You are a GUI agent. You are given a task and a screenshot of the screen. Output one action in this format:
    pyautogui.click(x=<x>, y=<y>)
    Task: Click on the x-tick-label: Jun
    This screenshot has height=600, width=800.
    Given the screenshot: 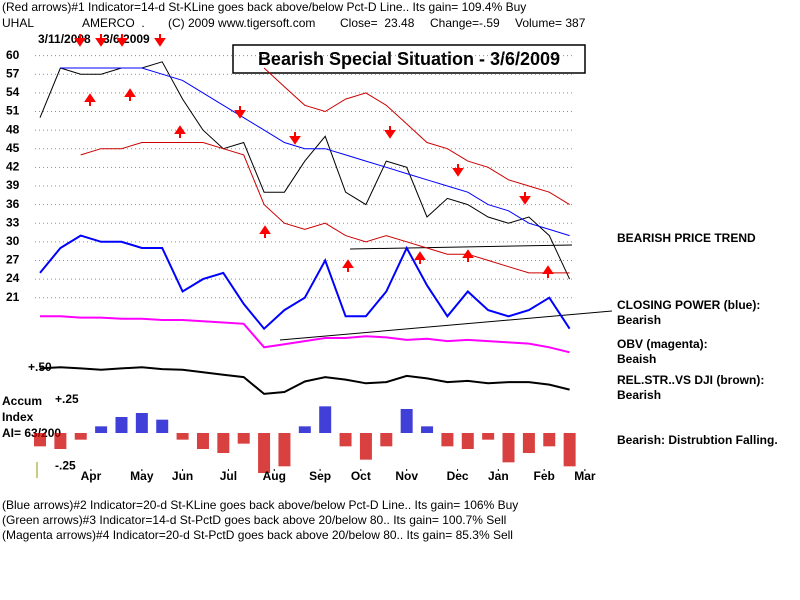 What is the action you would take?
    pyautogui.click(x=182, y=476)
    